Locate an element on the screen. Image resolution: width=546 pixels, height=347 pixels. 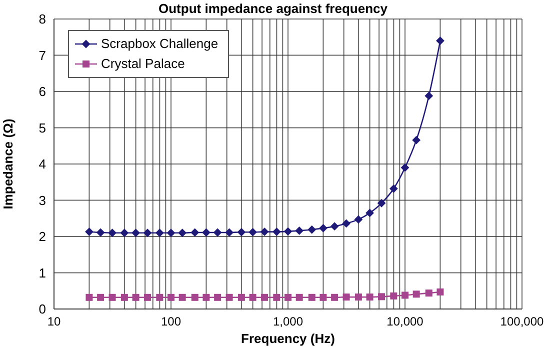
y-tick-label: 5 is located at coordinates (42, 128).